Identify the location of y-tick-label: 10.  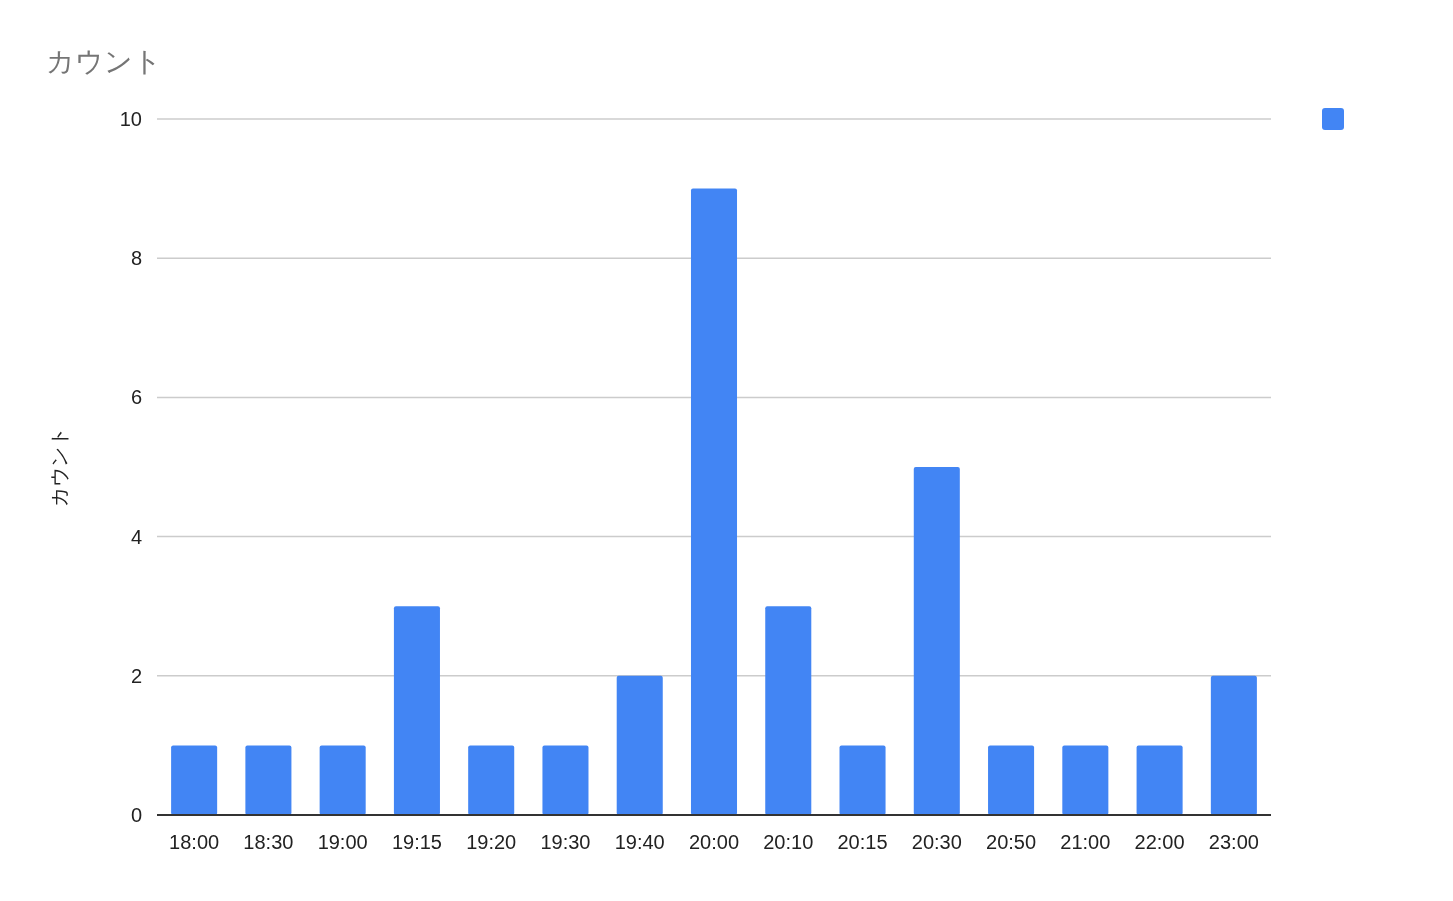
(130, 119).